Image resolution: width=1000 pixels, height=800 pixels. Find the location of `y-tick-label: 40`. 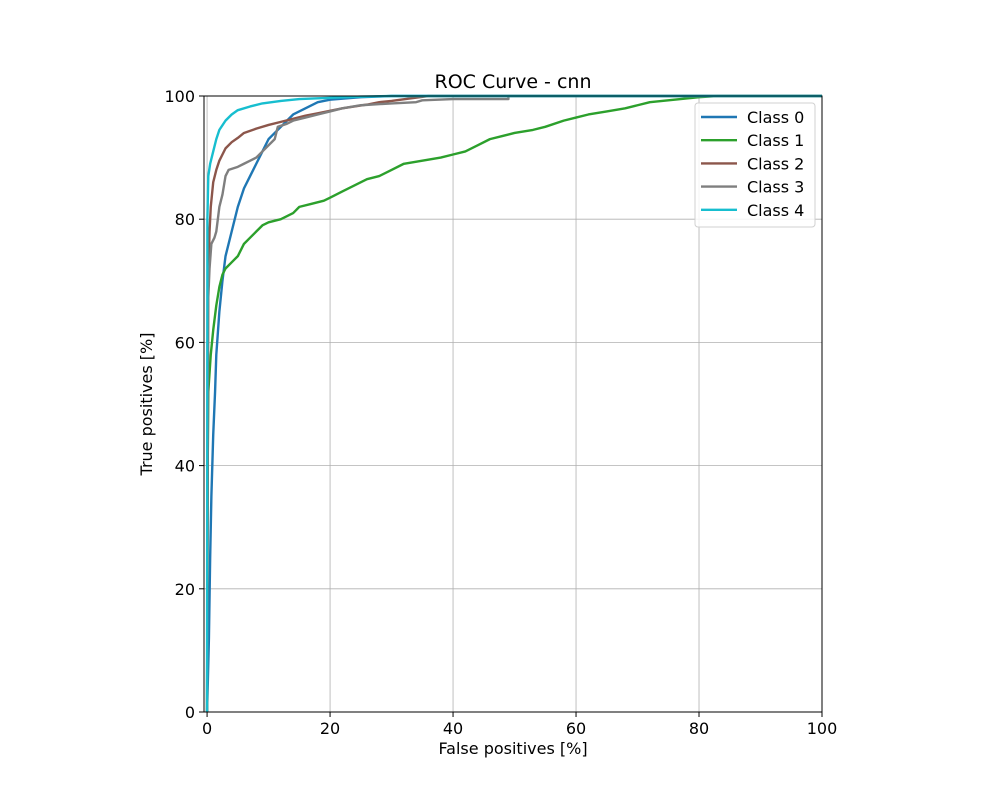

y-tick-label: 40 is located at coordinates (185, 466).